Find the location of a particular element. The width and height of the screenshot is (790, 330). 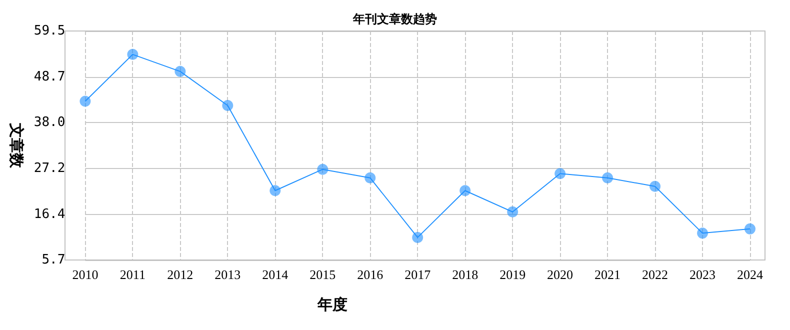

y-tick-label: 16.4 is located at coordinates (50, 214).